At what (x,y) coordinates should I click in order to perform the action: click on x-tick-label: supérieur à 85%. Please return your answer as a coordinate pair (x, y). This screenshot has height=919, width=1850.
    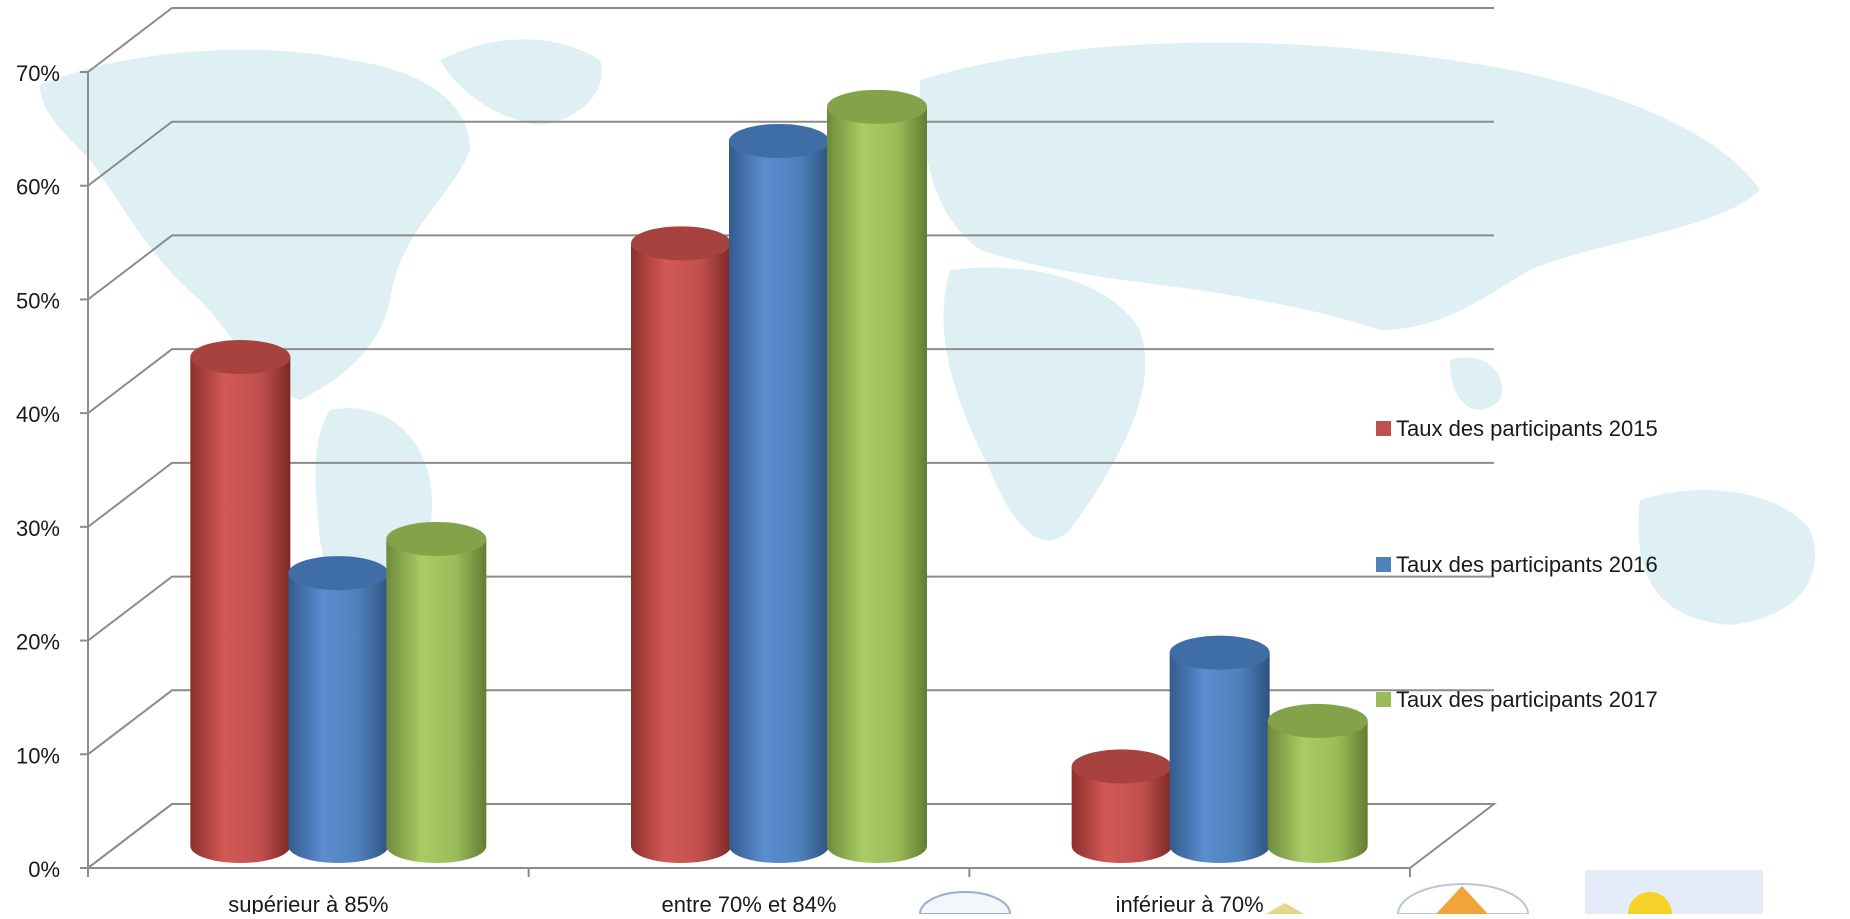
    Looking at the image, I should click on (308, 903).